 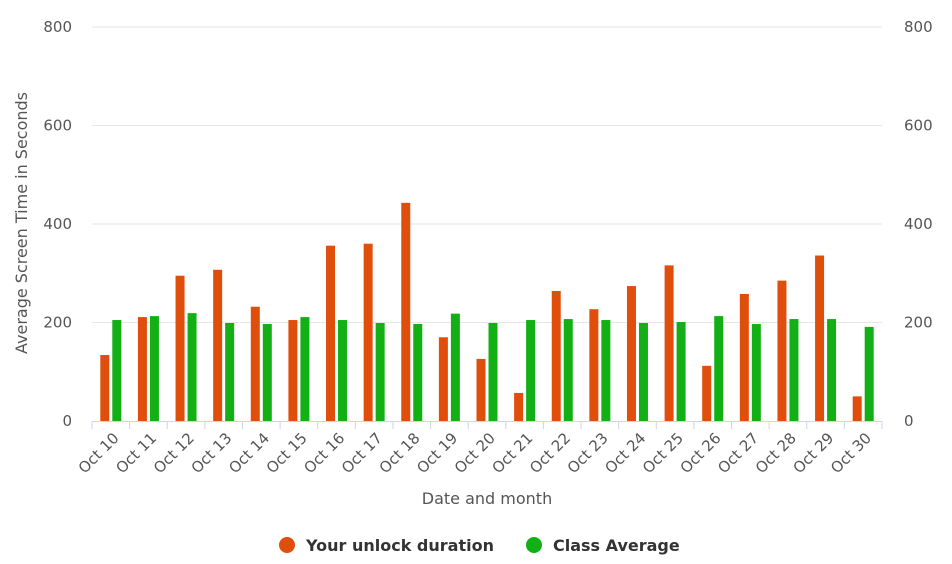 What do you see at coordinates (57, 323) in the screenshot?
I see `y-tick-label: 200` at bounding box center [57, 323].